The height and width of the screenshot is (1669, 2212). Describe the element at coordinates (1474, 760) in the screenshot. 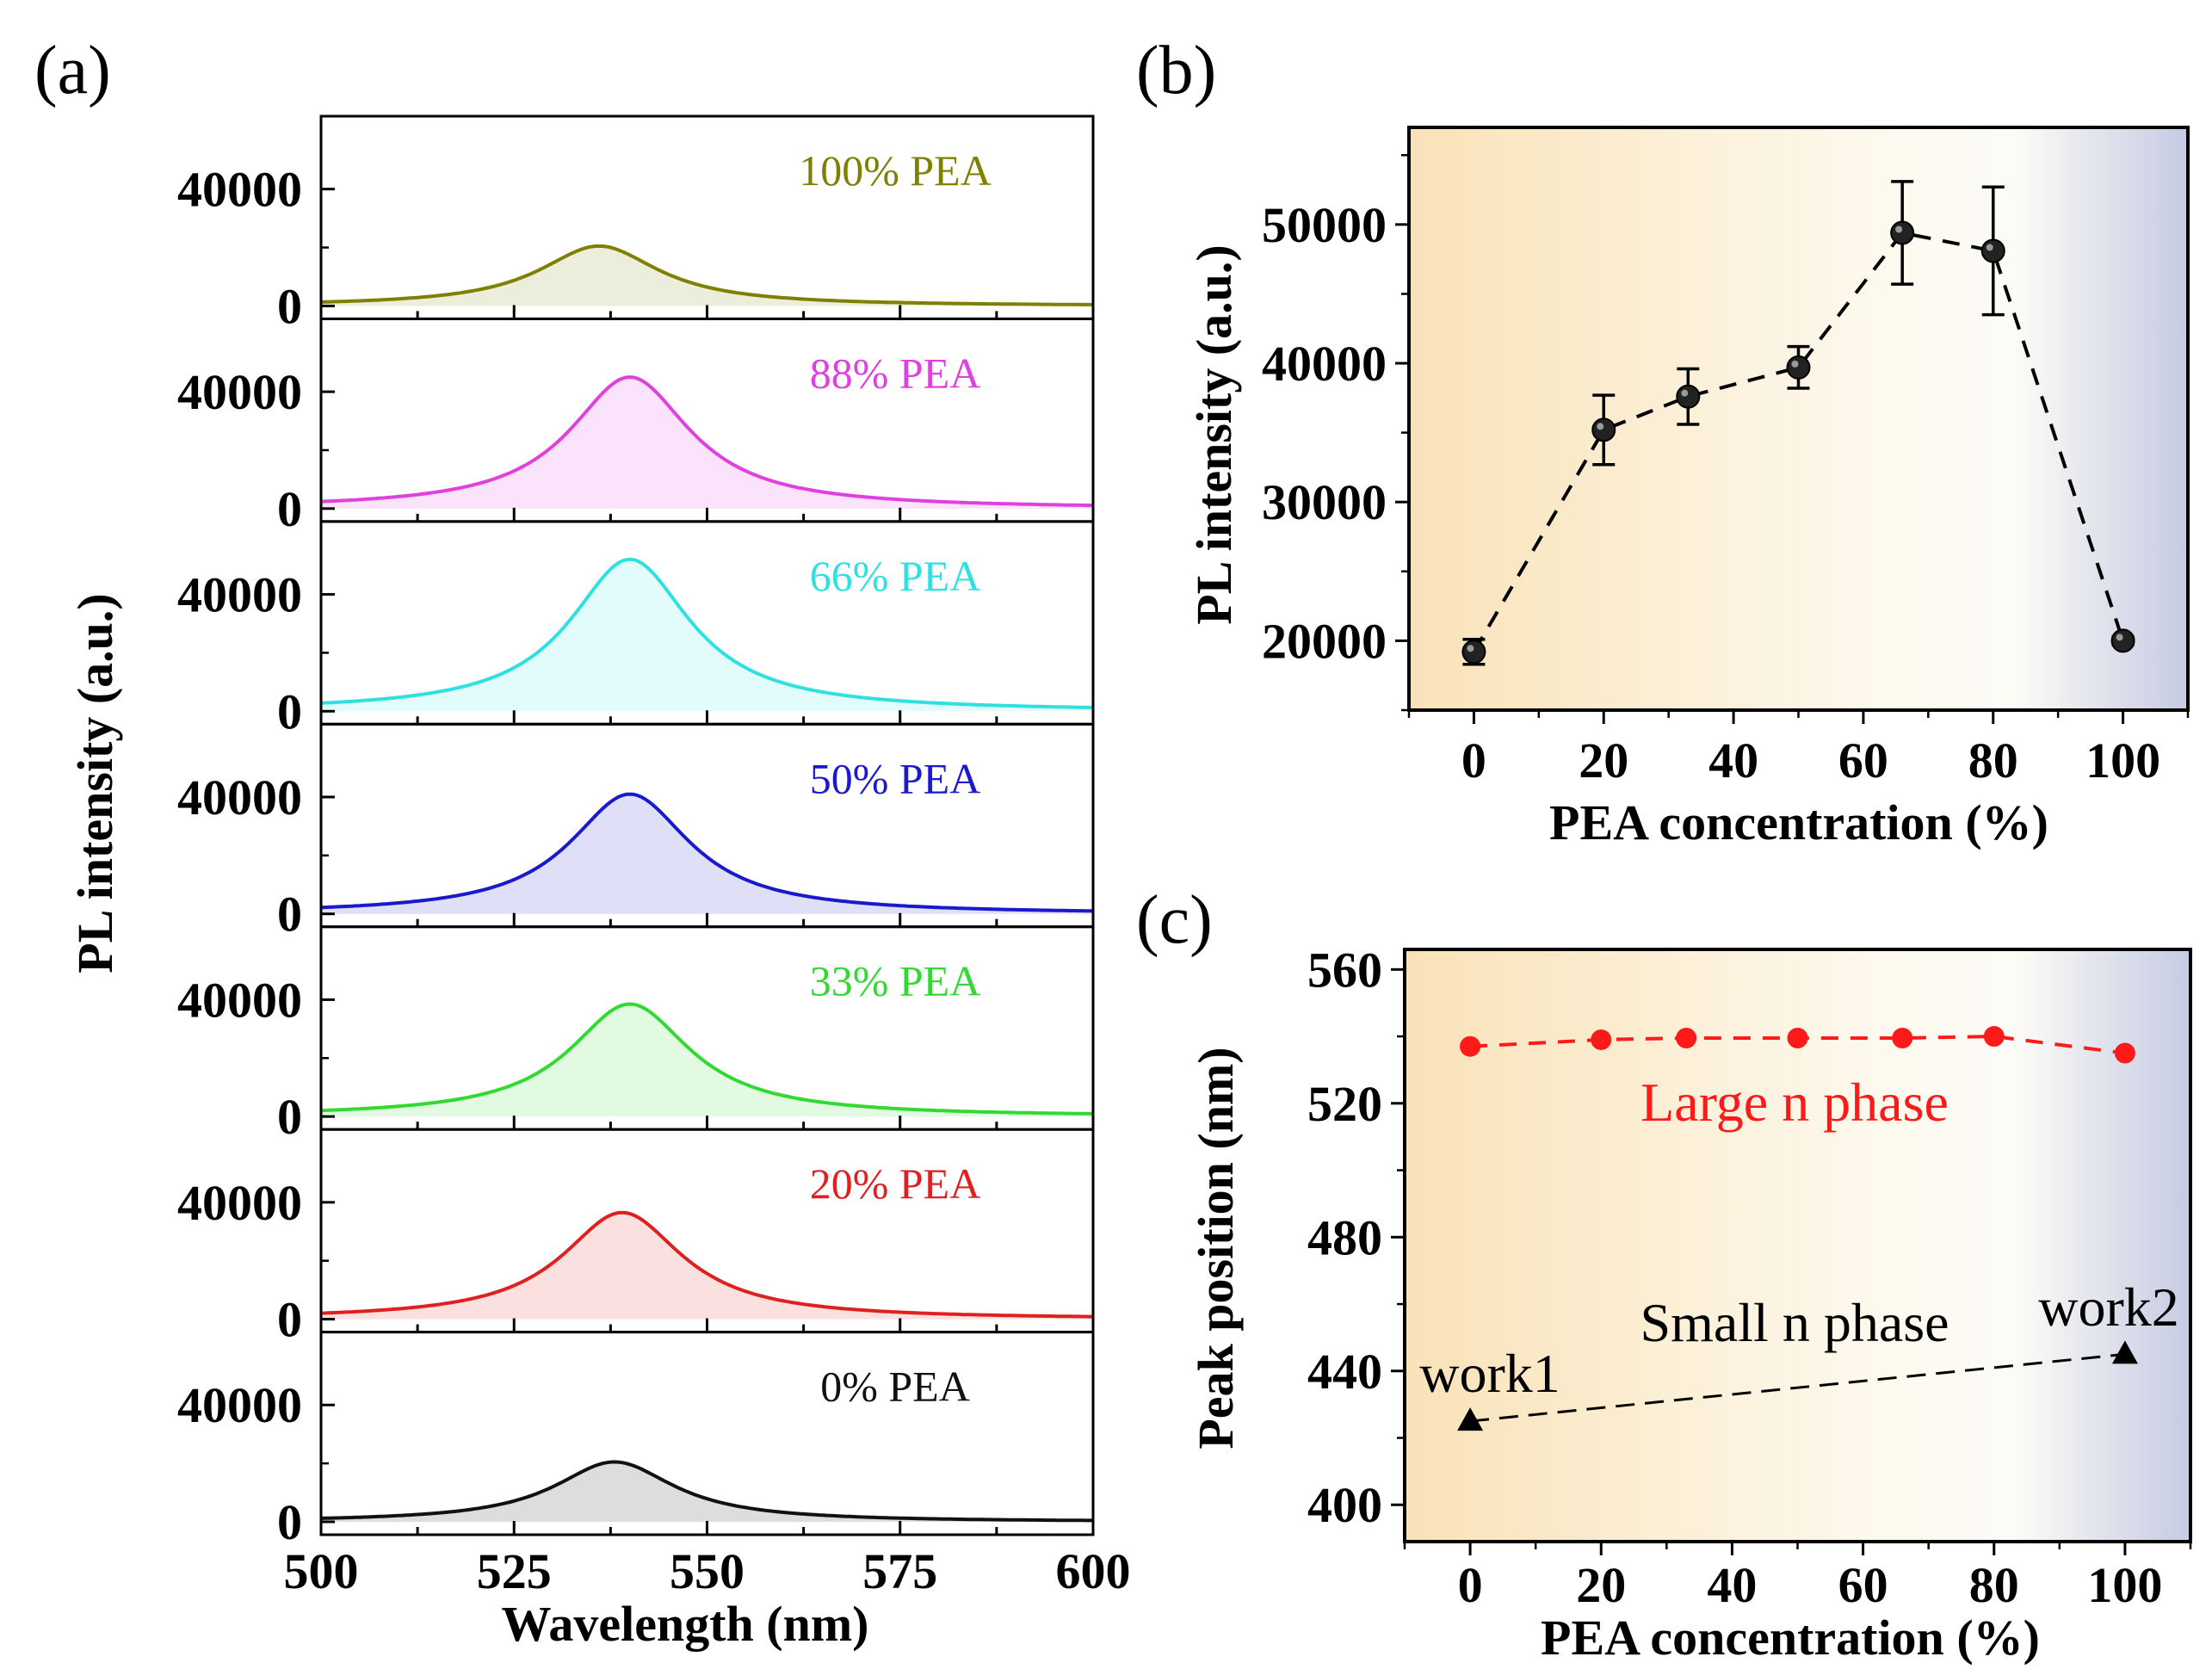

I see `x-tick-label: 0` at that location.